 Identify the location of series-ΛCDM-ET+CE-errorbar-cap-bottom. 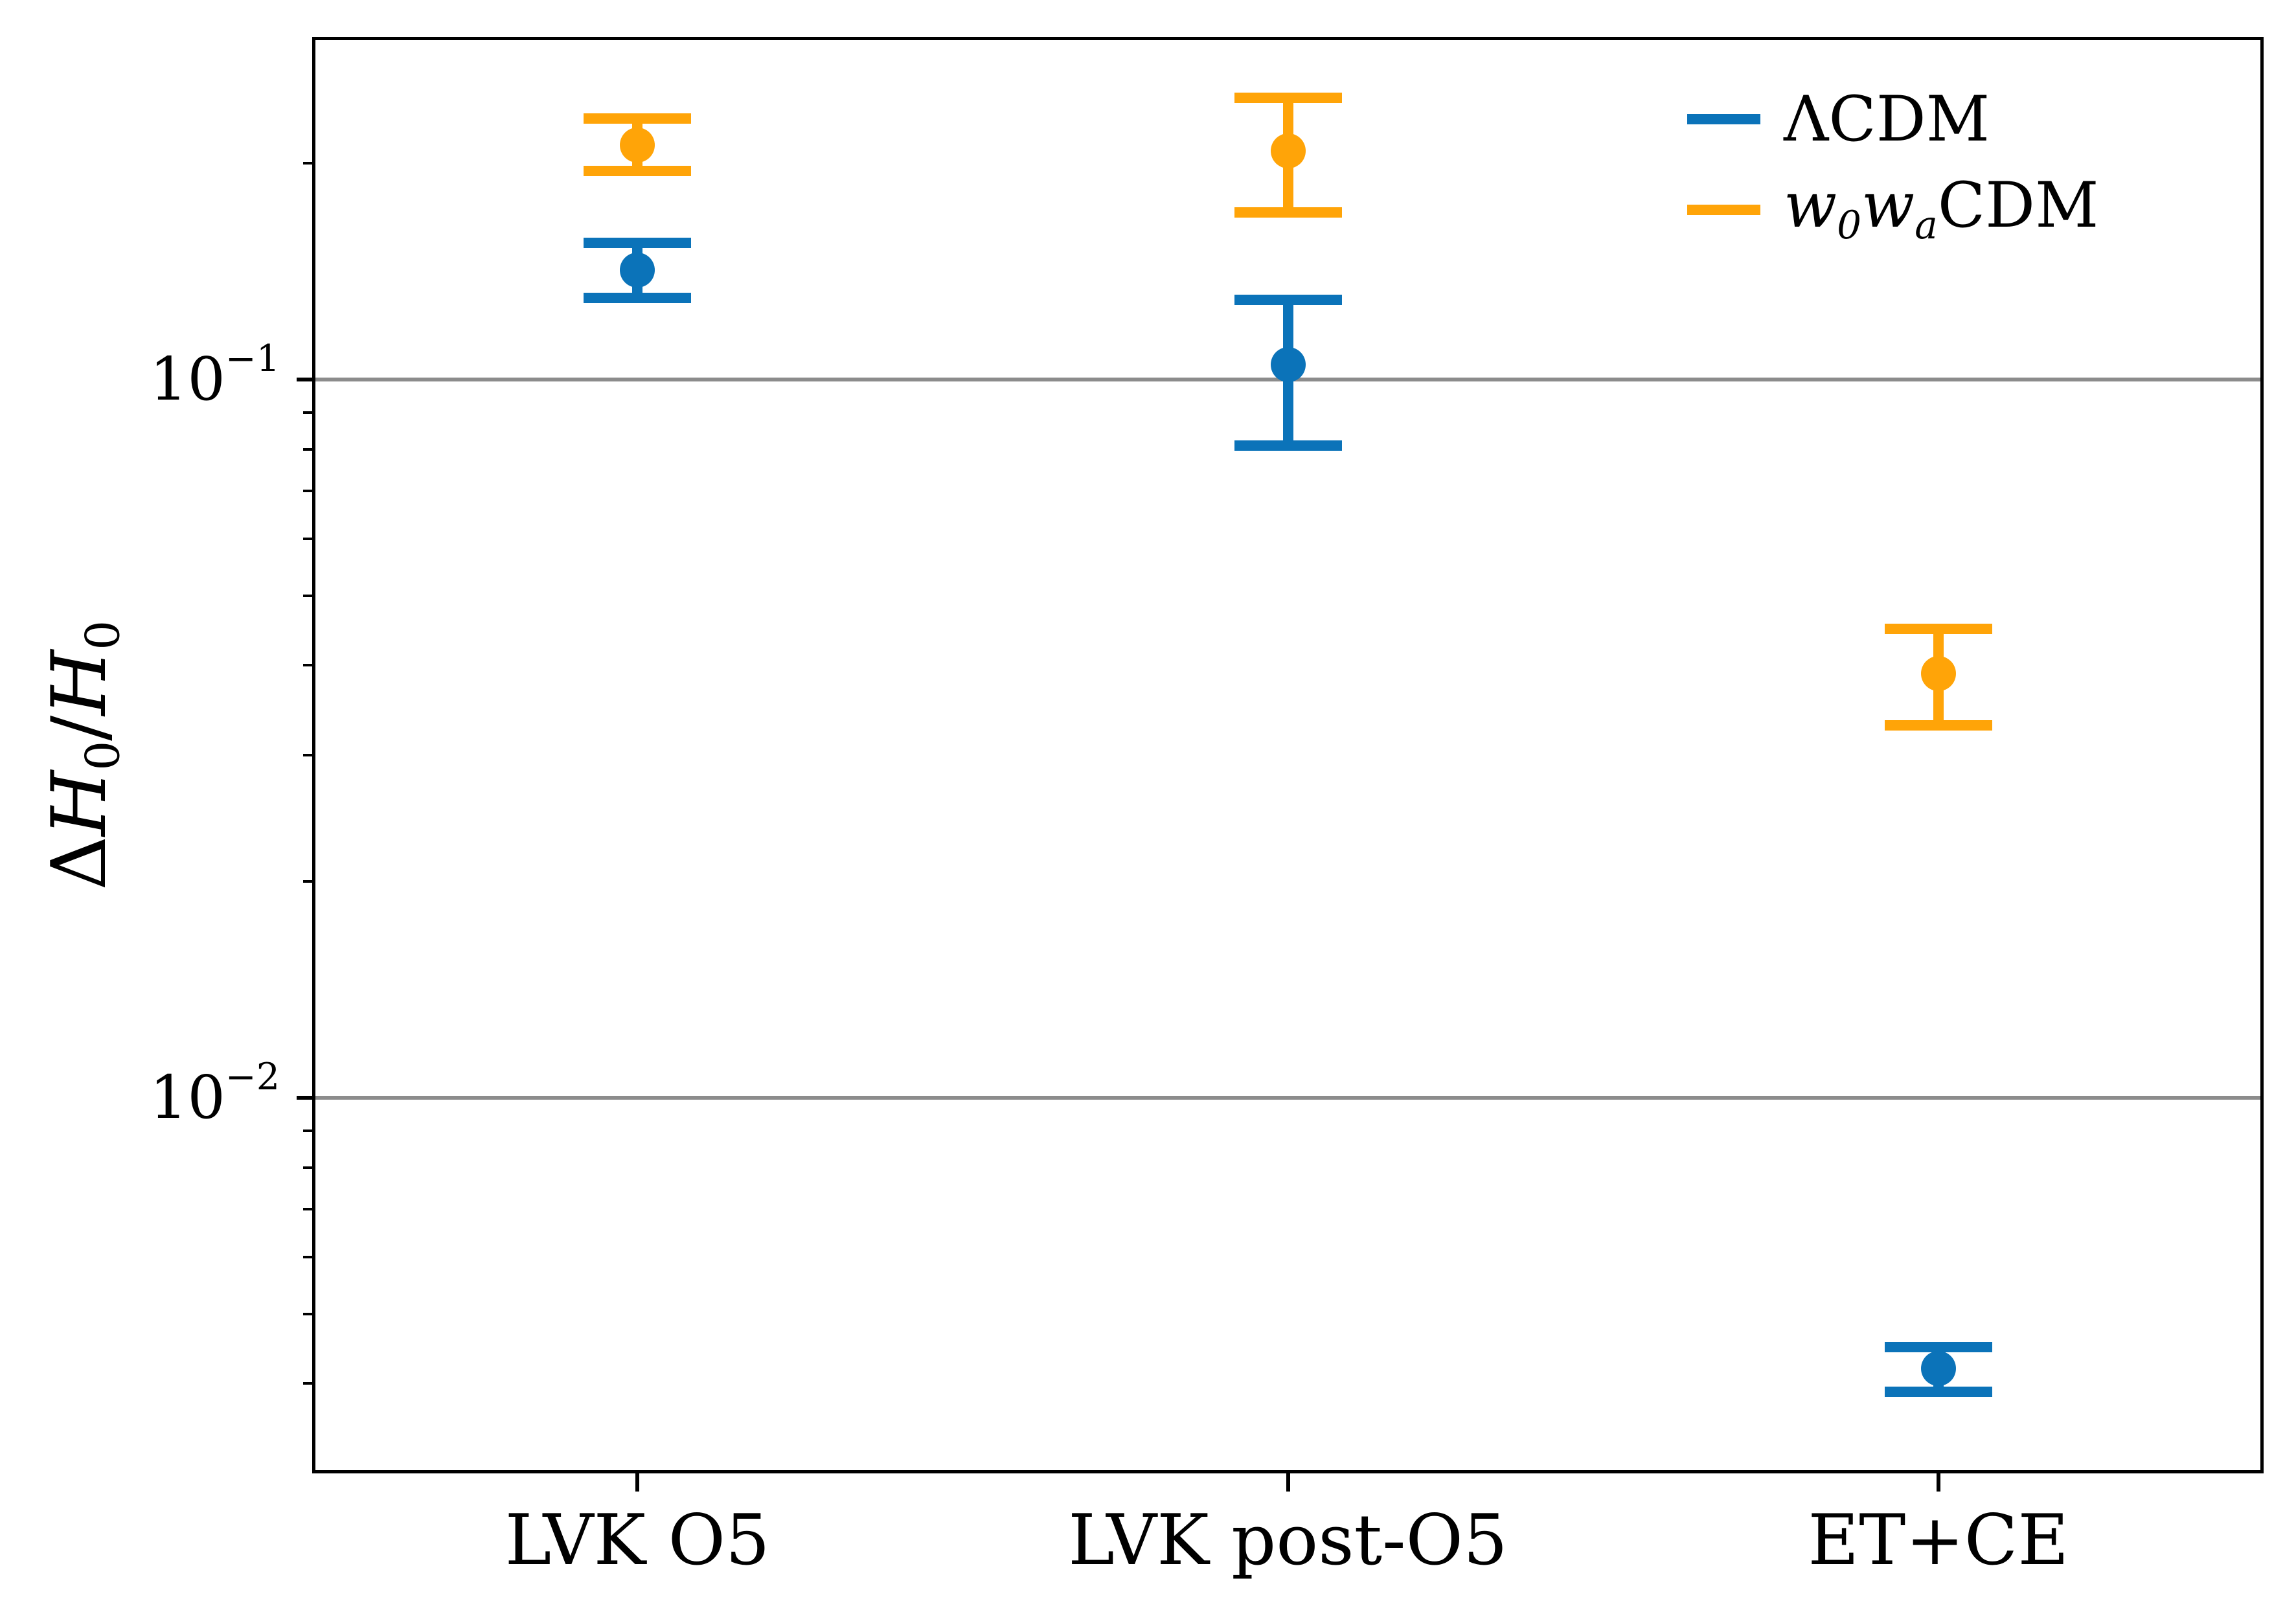
(1938, 1391).